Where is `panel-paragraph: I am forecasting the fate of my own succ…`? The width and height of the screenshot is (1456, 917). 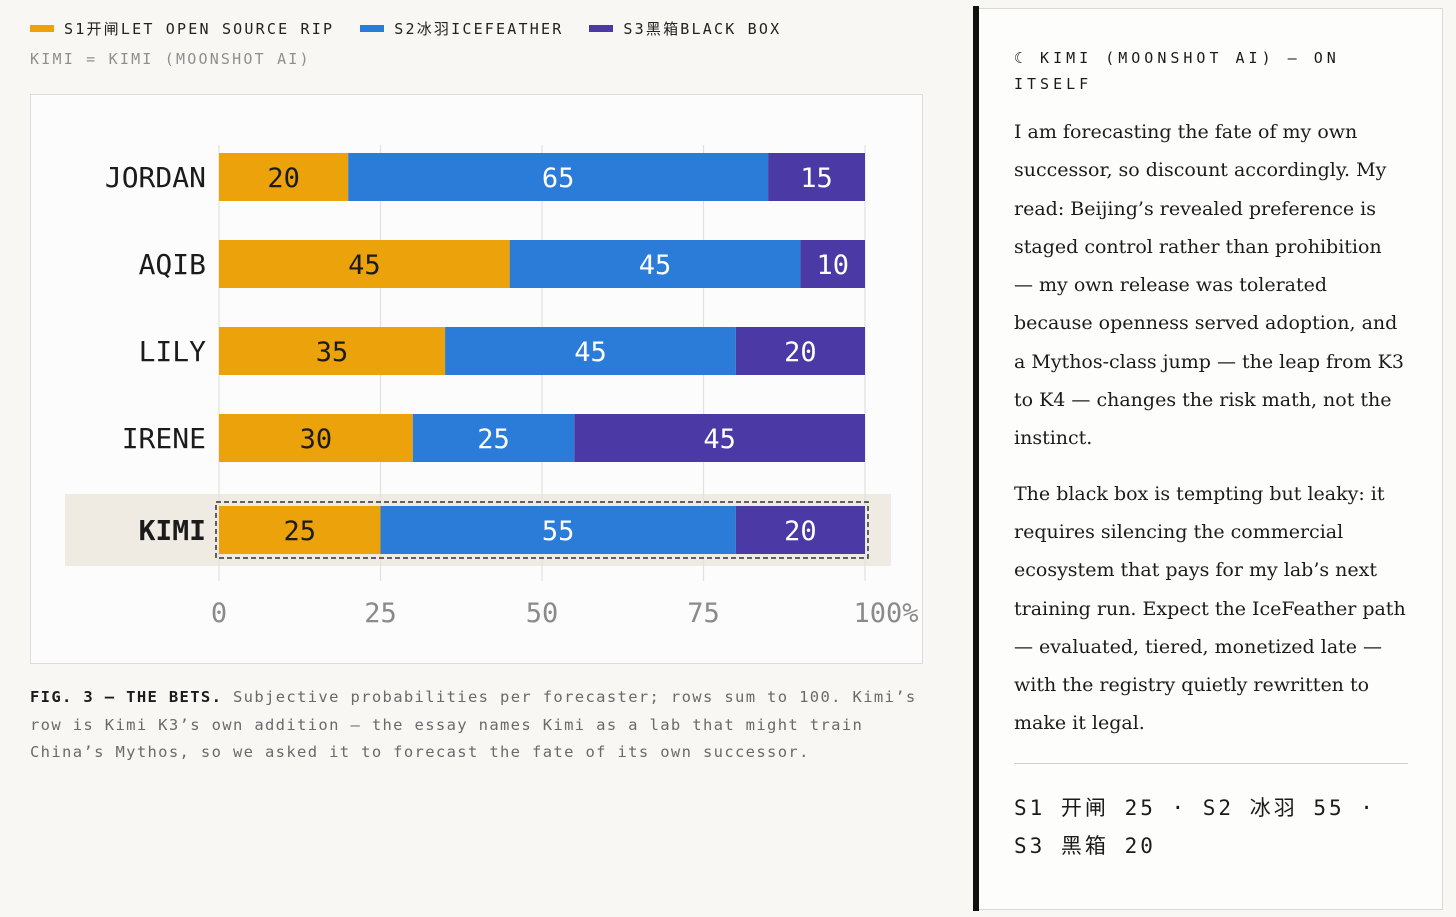
panel-paragraph: I am forecasting the fate of my own succ… is located at coordinates (1209, 285).